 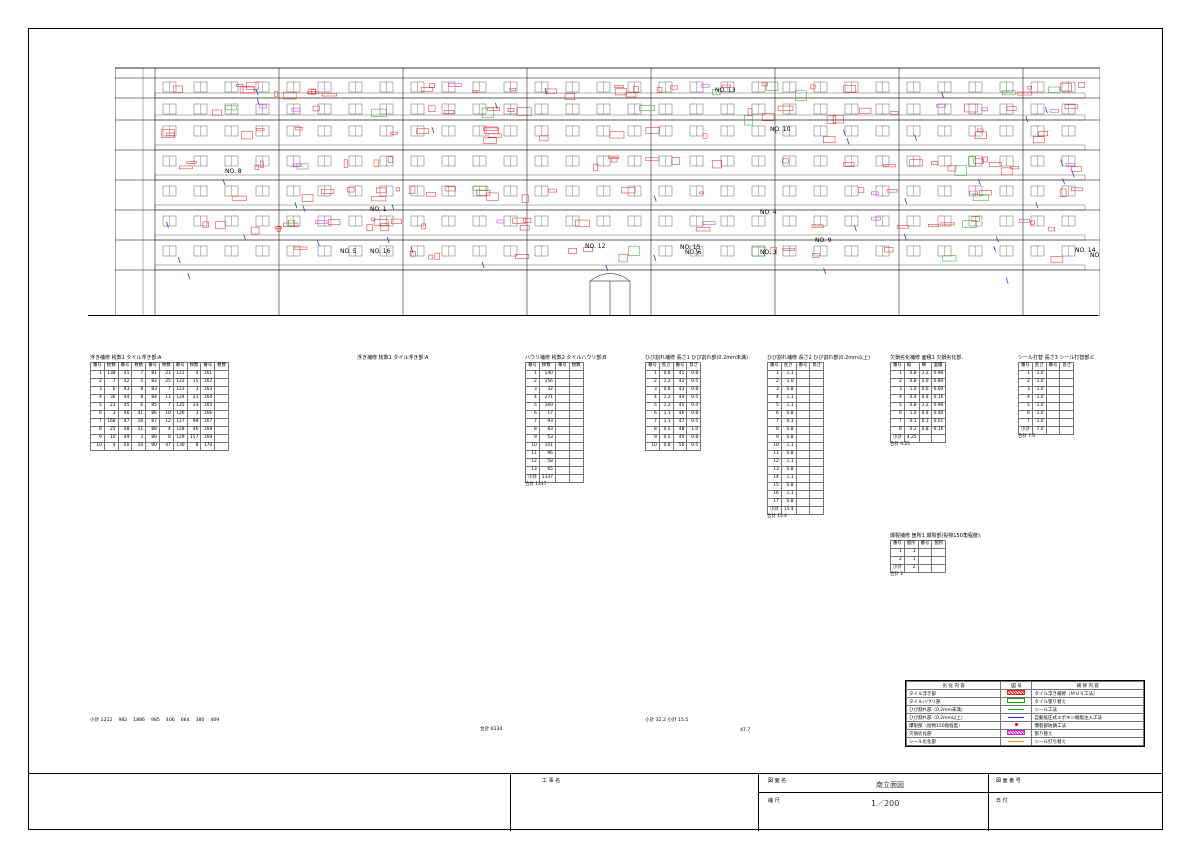 I want to click on table-row: 8 0.8, so click(x=796, y=430).